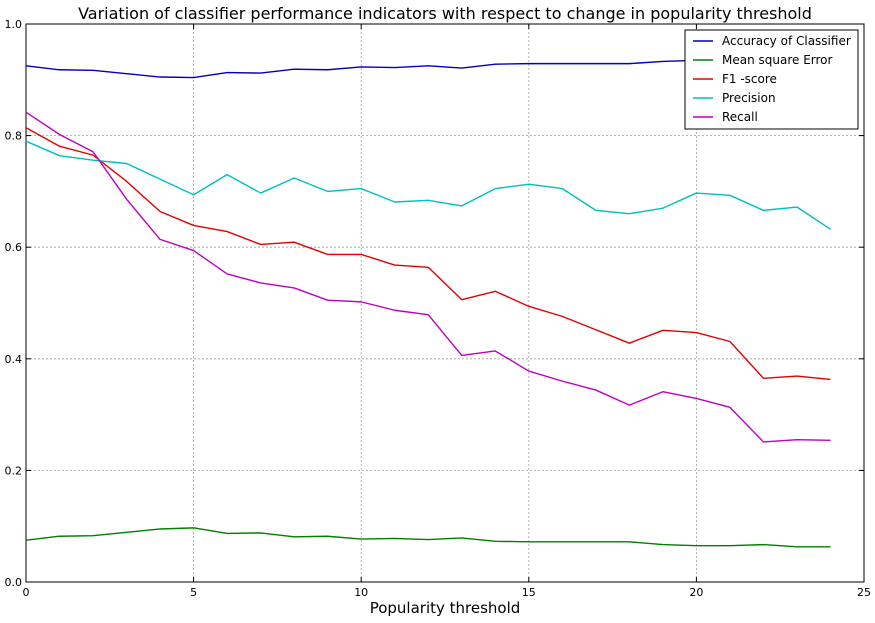 This screenshot has height=623, width=875. Describe the element at coordinates (26, 592) in the screenshot. I see `x-tick-label: 0` at that location.